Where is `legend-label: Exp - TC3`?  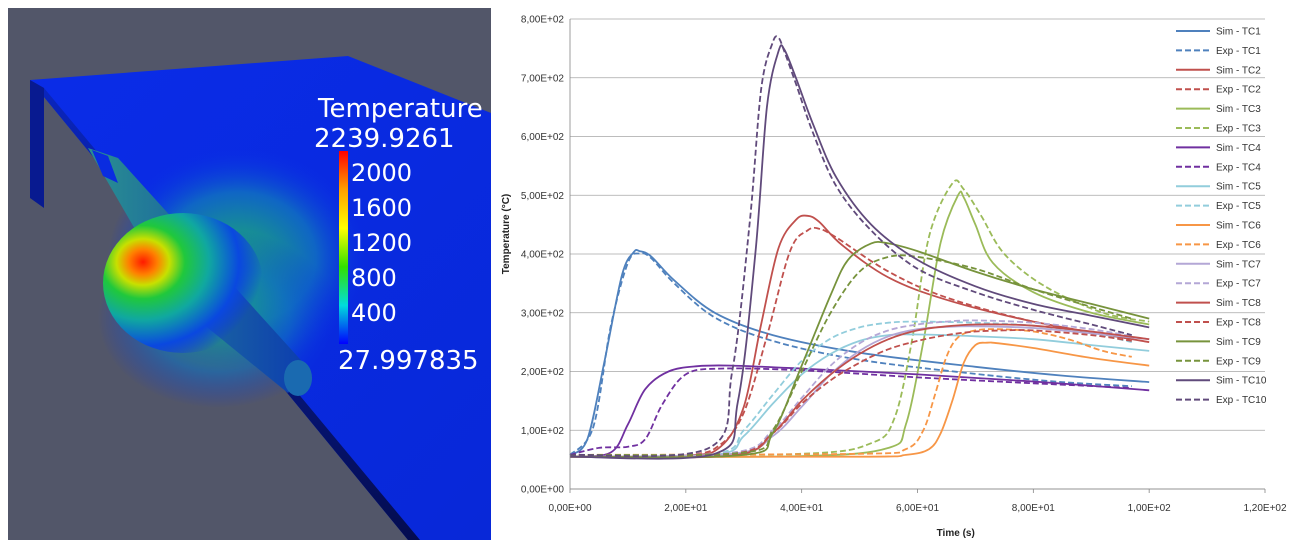 legend-label: Exp - TC3 is located at coordinates (1238, 129).